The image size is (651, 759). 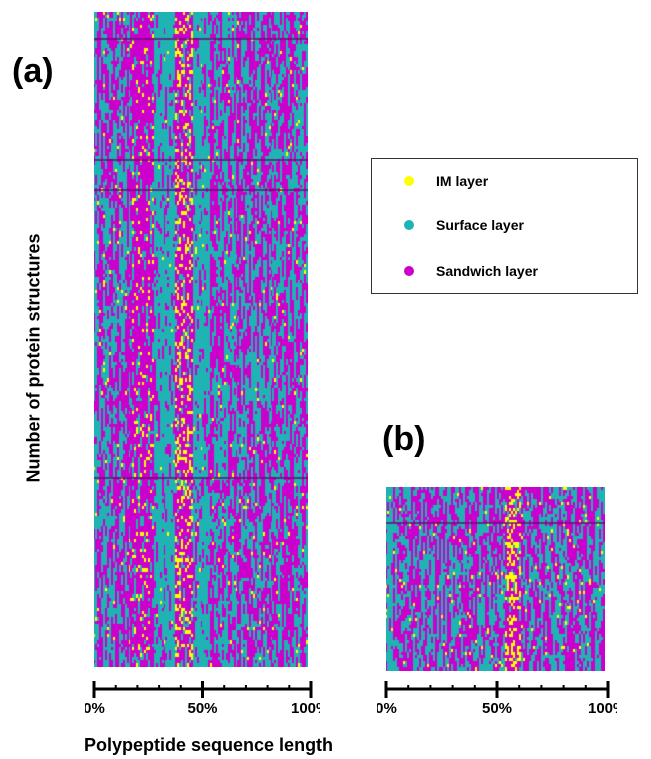 I want to click on legend-label-im: IM layer, so click(x=462, y=181).